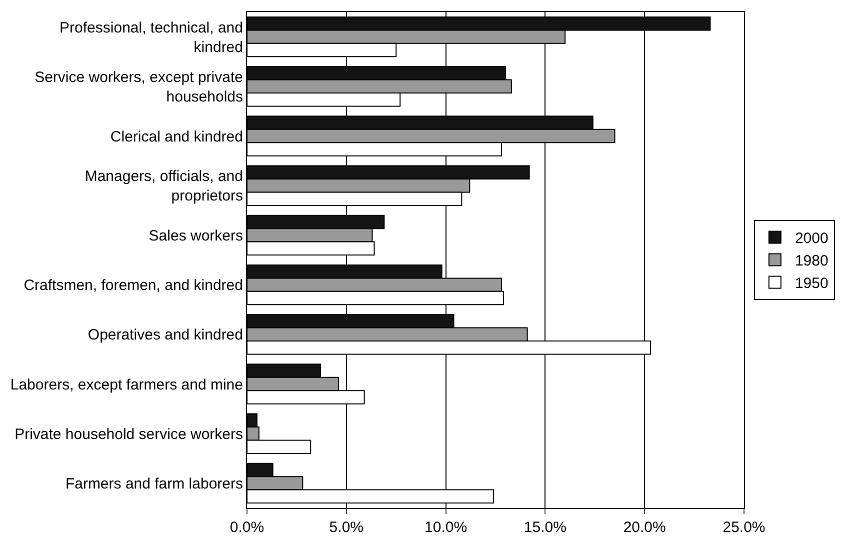  I want to click on y-tick-label: Operatives and kindred, so click(165, 335).